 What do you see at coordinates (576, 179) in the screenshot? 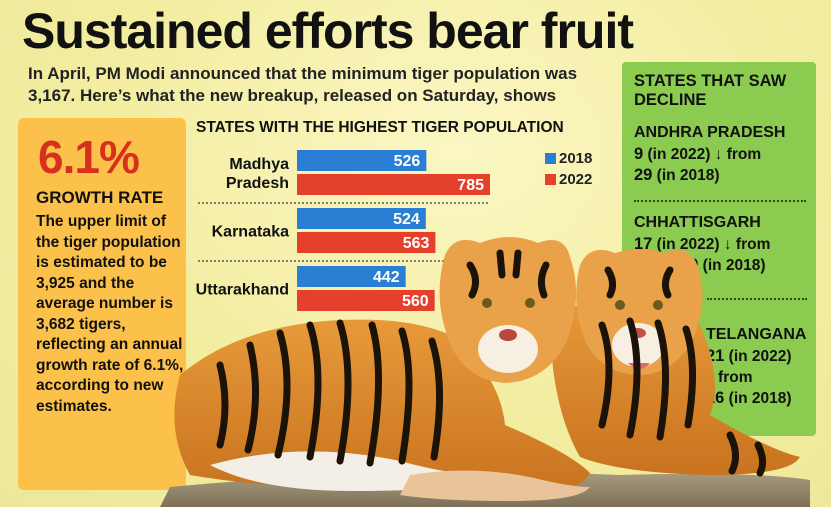
I see `legend-label-2022: 2022` at bounding box center [576, 179].